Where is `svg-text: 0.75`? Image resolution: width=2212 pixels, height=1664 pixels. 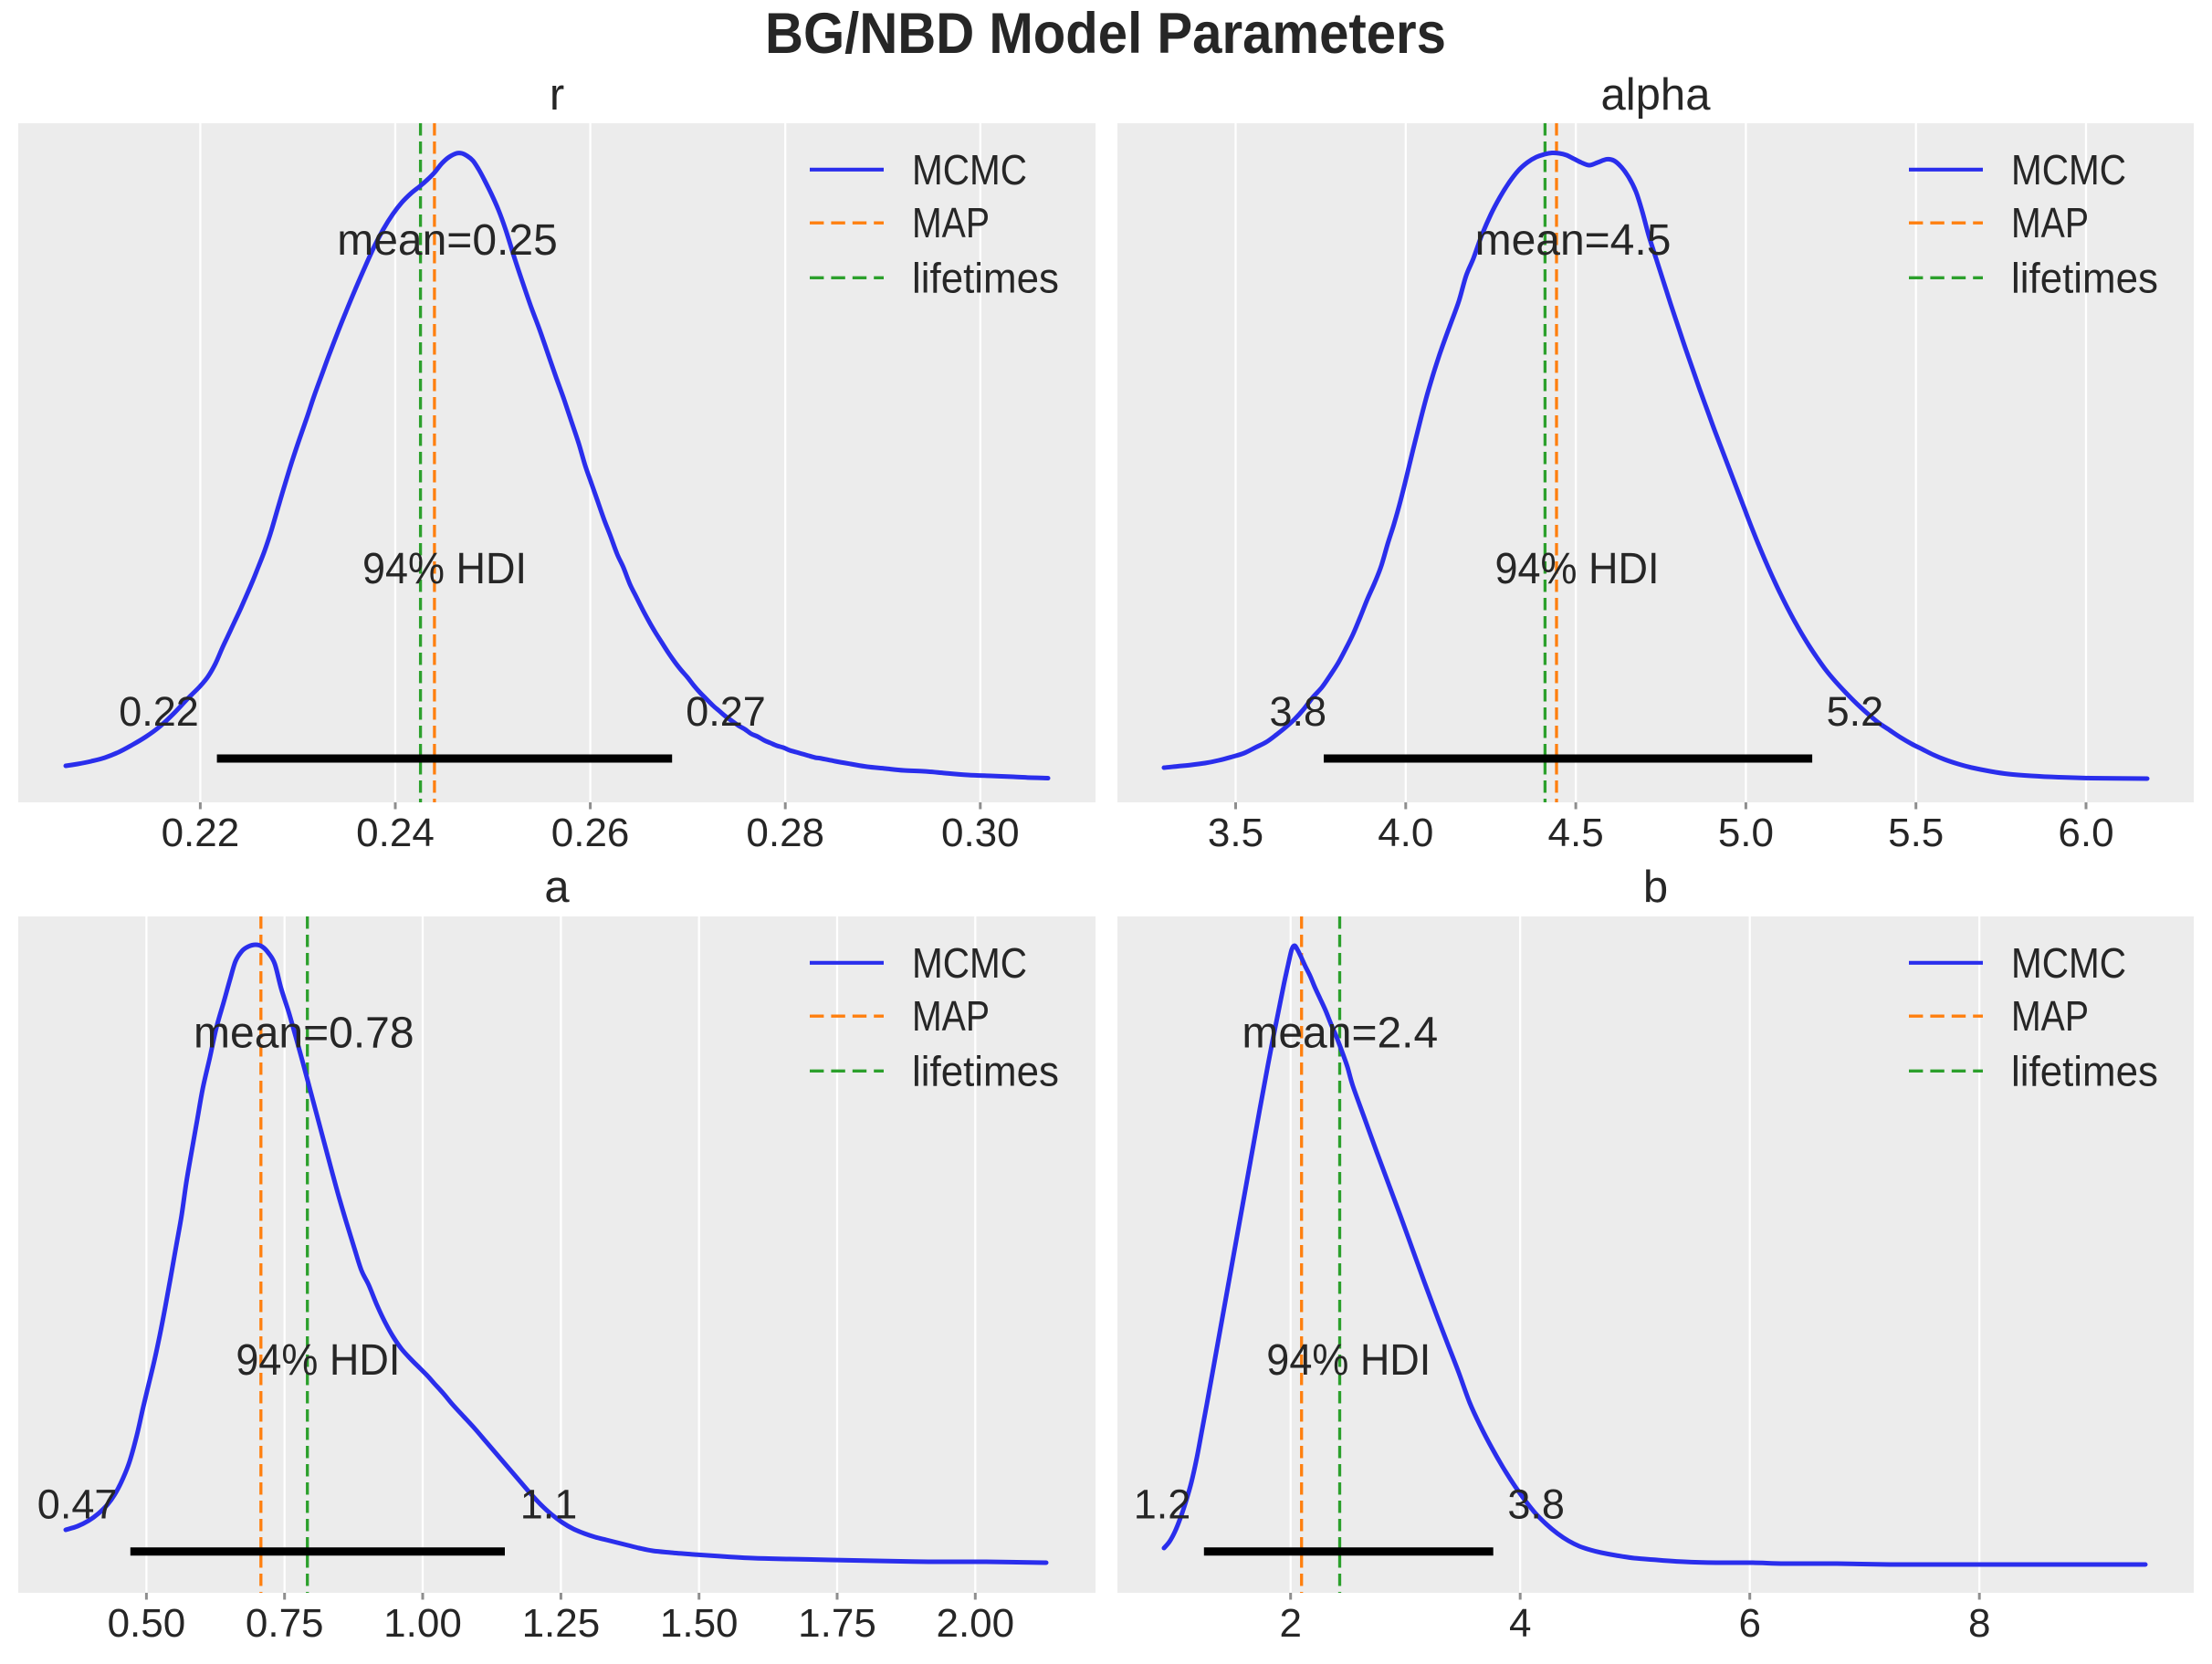 svg-text: 0.75 is located at coordinates (285, 1623).